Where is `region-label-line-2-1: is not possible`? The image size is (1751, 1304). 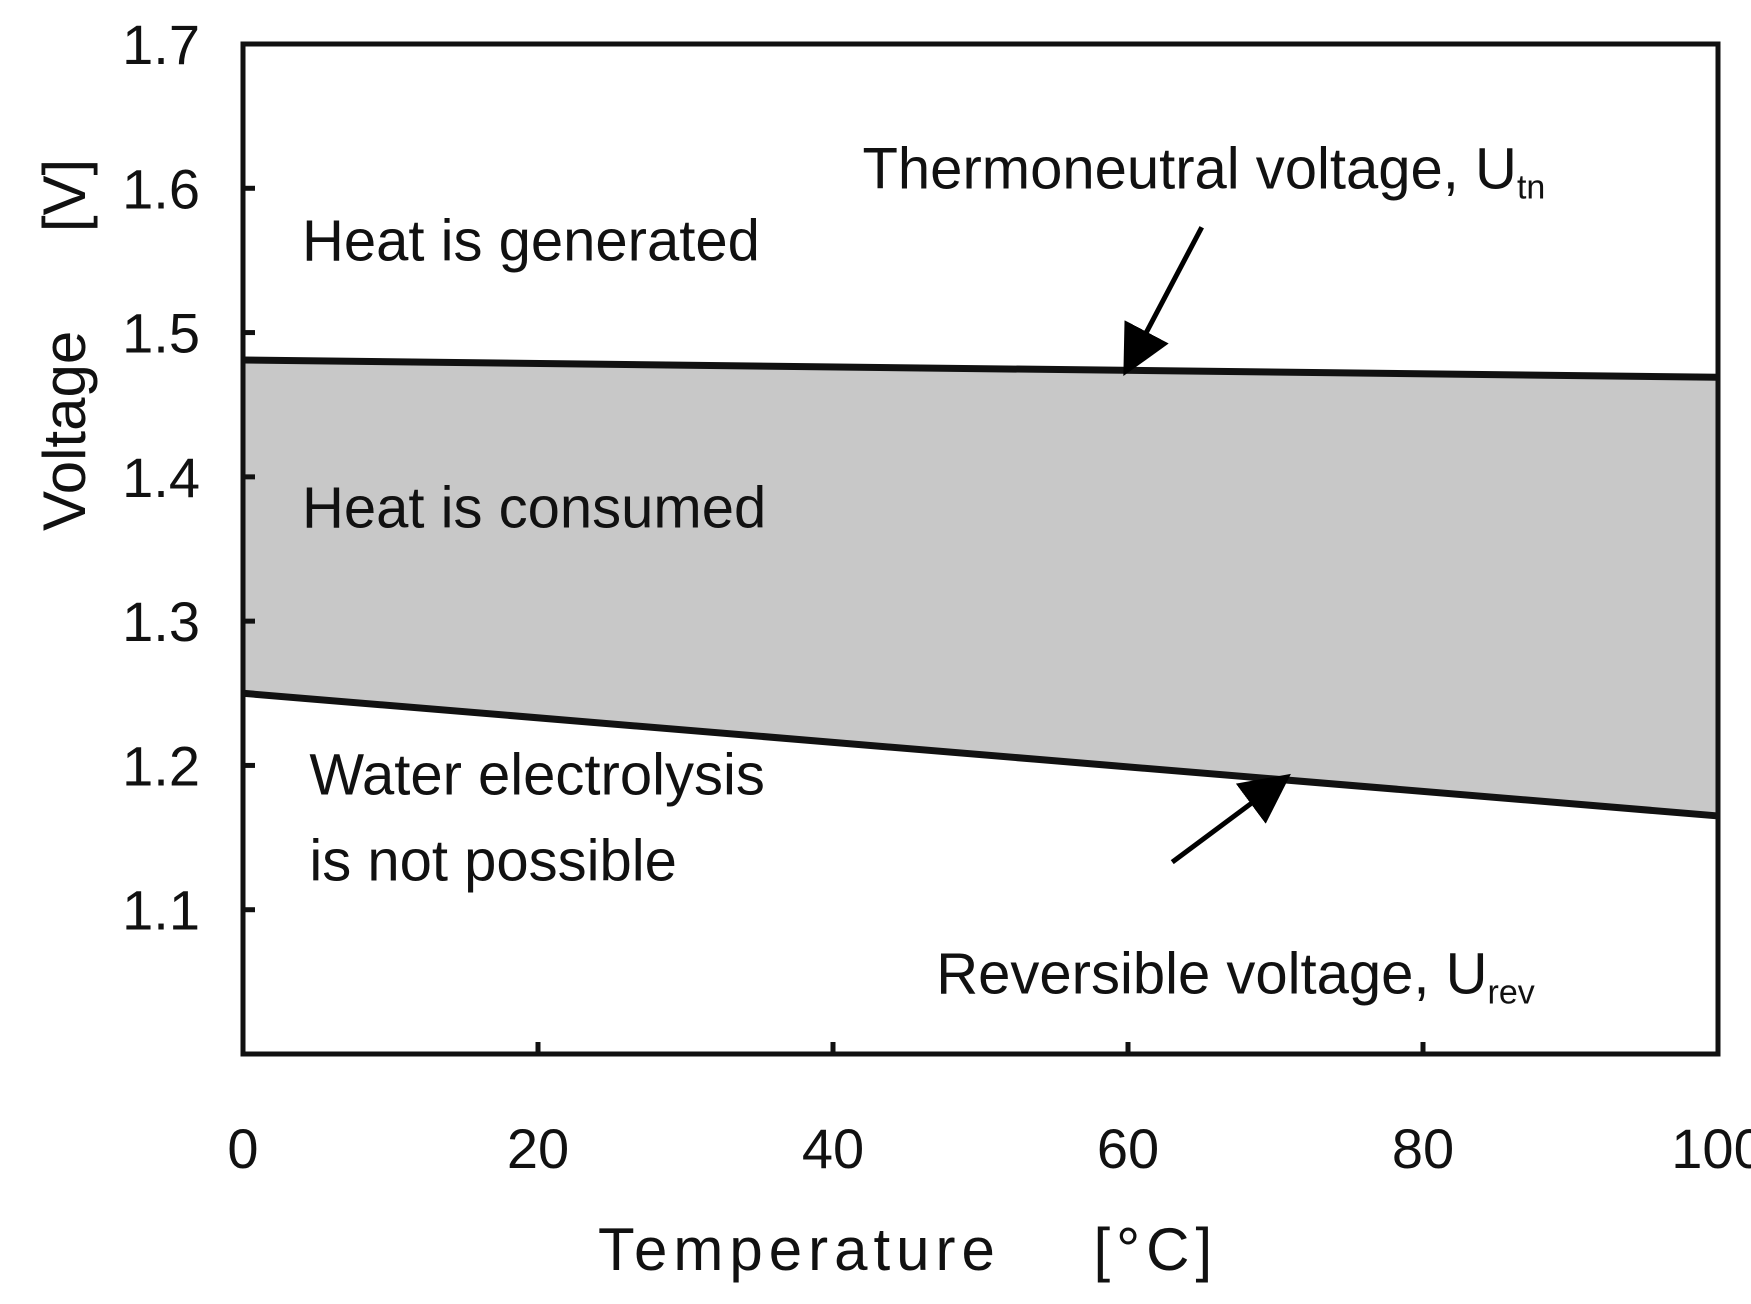 region-label-line-2-1: is not possible is located at coordinates (493, 860).